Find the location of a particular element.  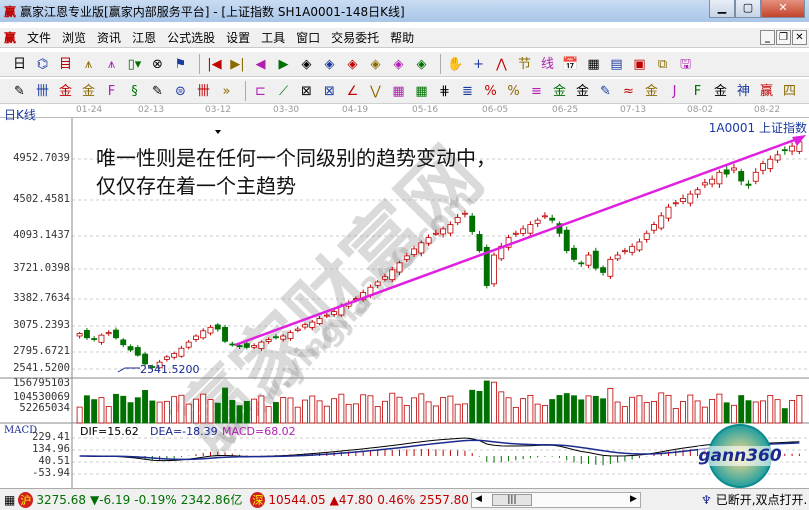

toolbar-button: J is located at coordinates (674, 91).